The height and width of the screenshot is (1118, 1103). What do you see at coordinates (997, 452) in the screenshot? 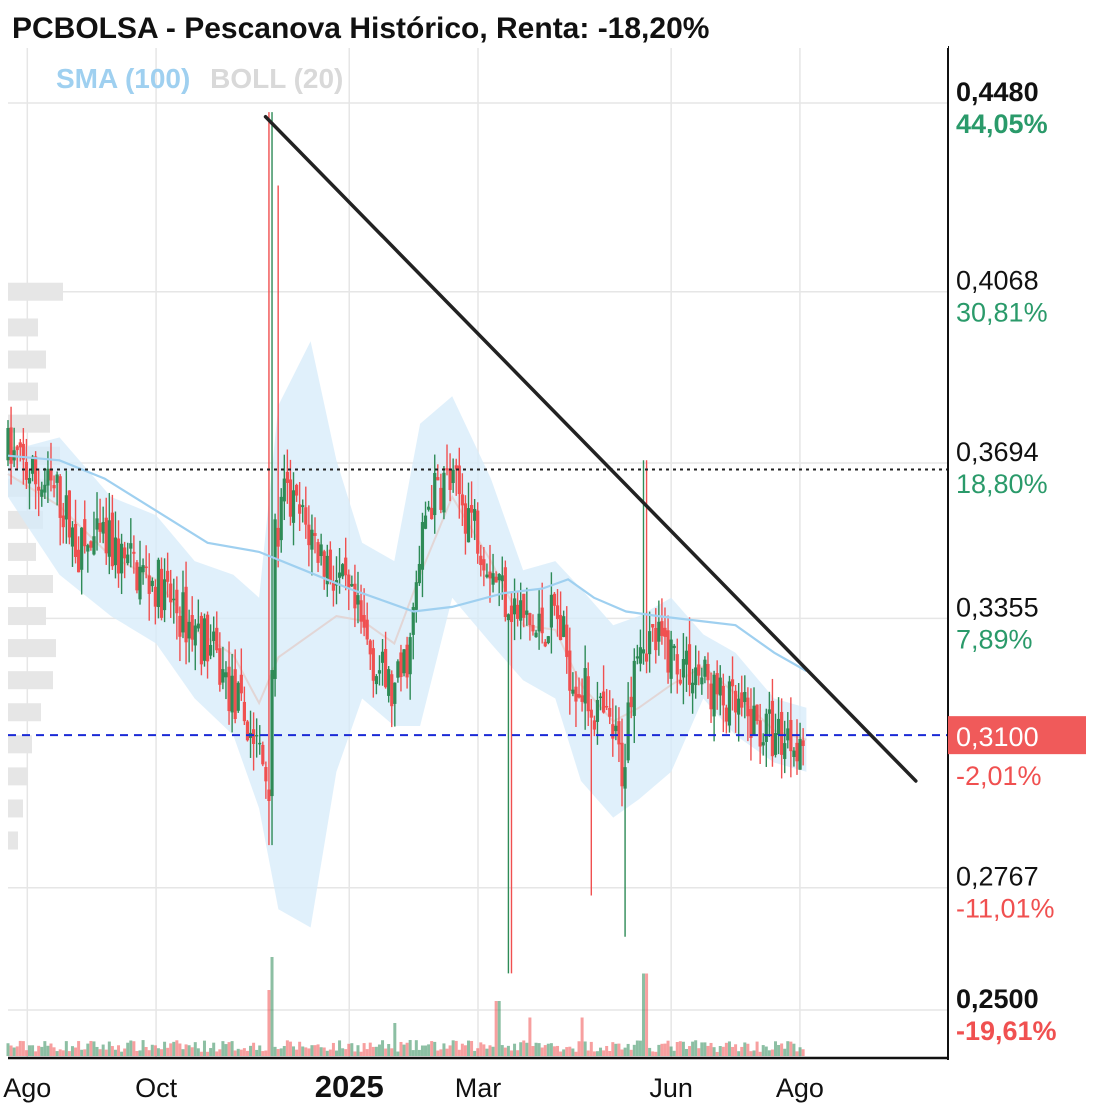
I see `y-tick-label: 0,3694` at bounding box center [997, 452].